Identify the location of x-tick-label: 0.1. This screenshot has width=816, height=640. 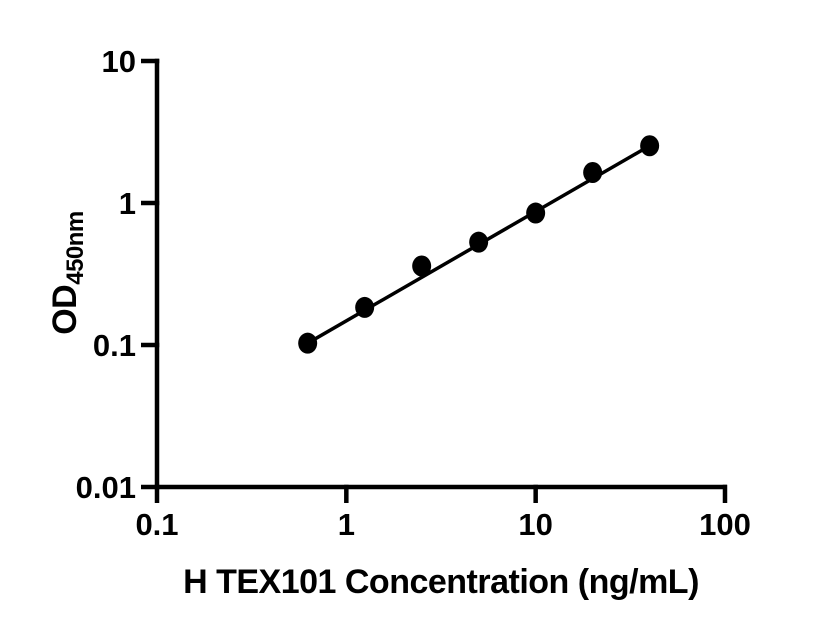
(156, 524).